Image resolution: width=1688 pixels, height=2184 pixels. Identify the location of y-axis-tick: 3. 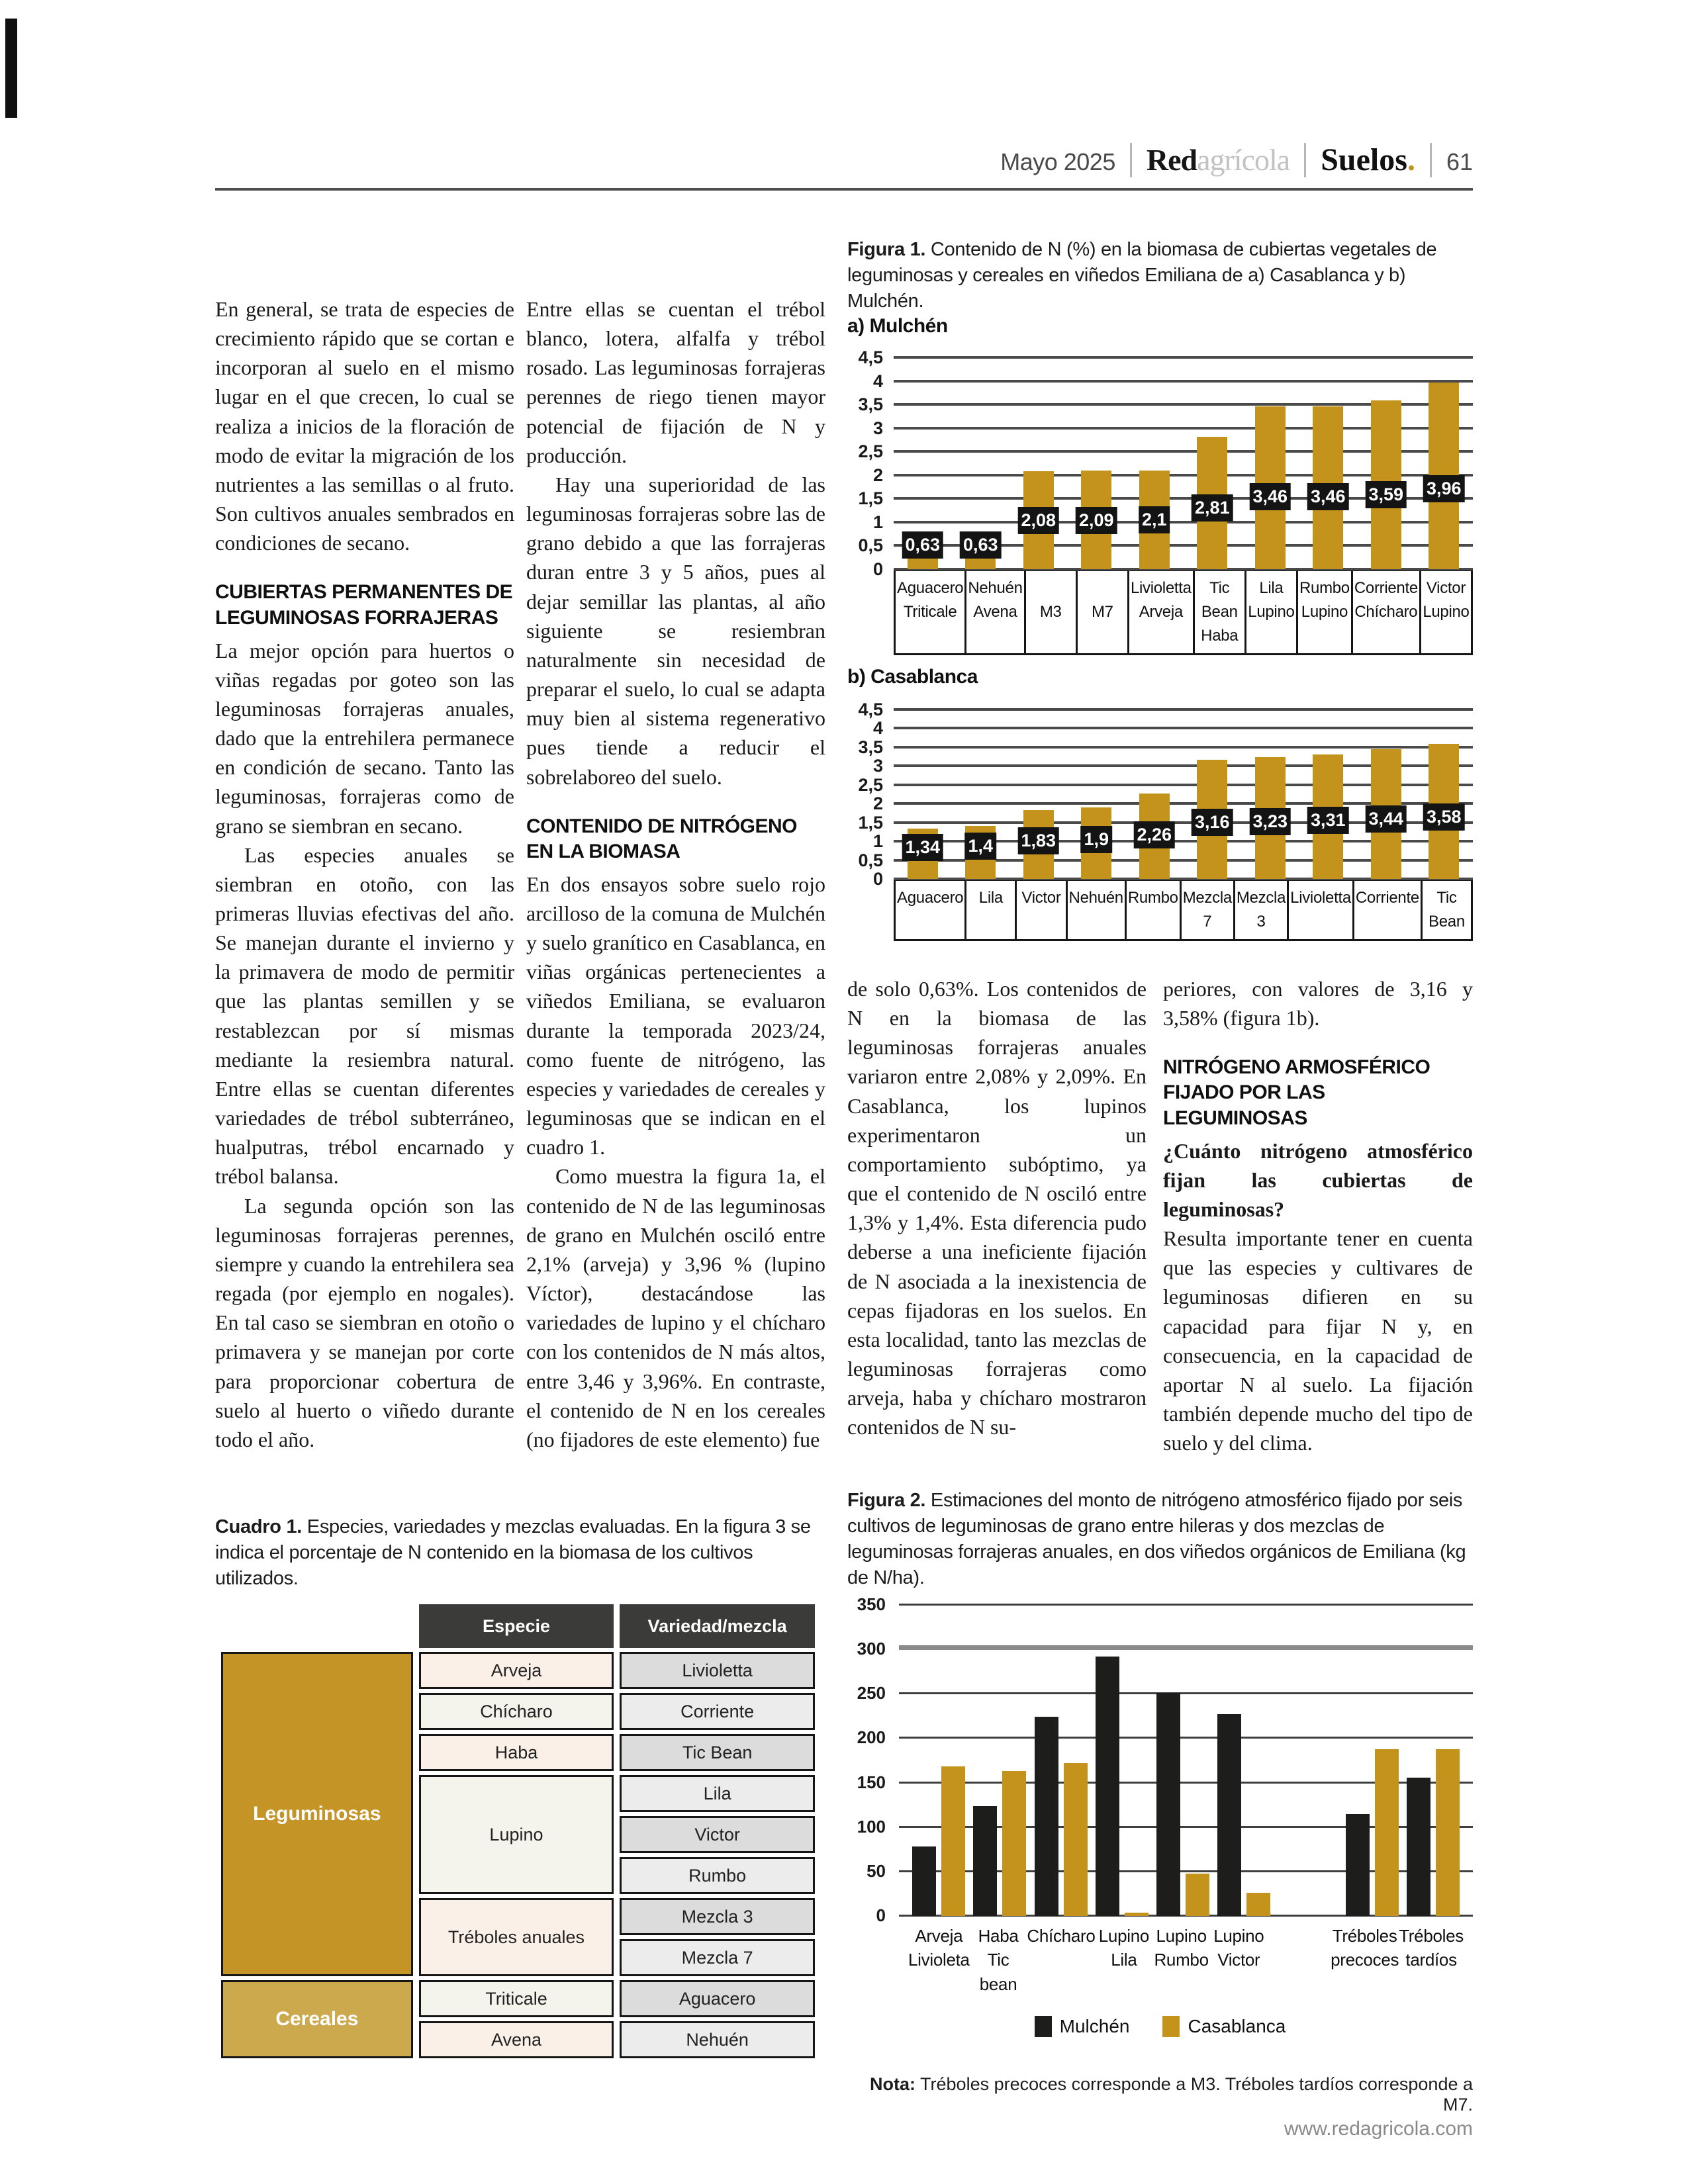
(877, 766).